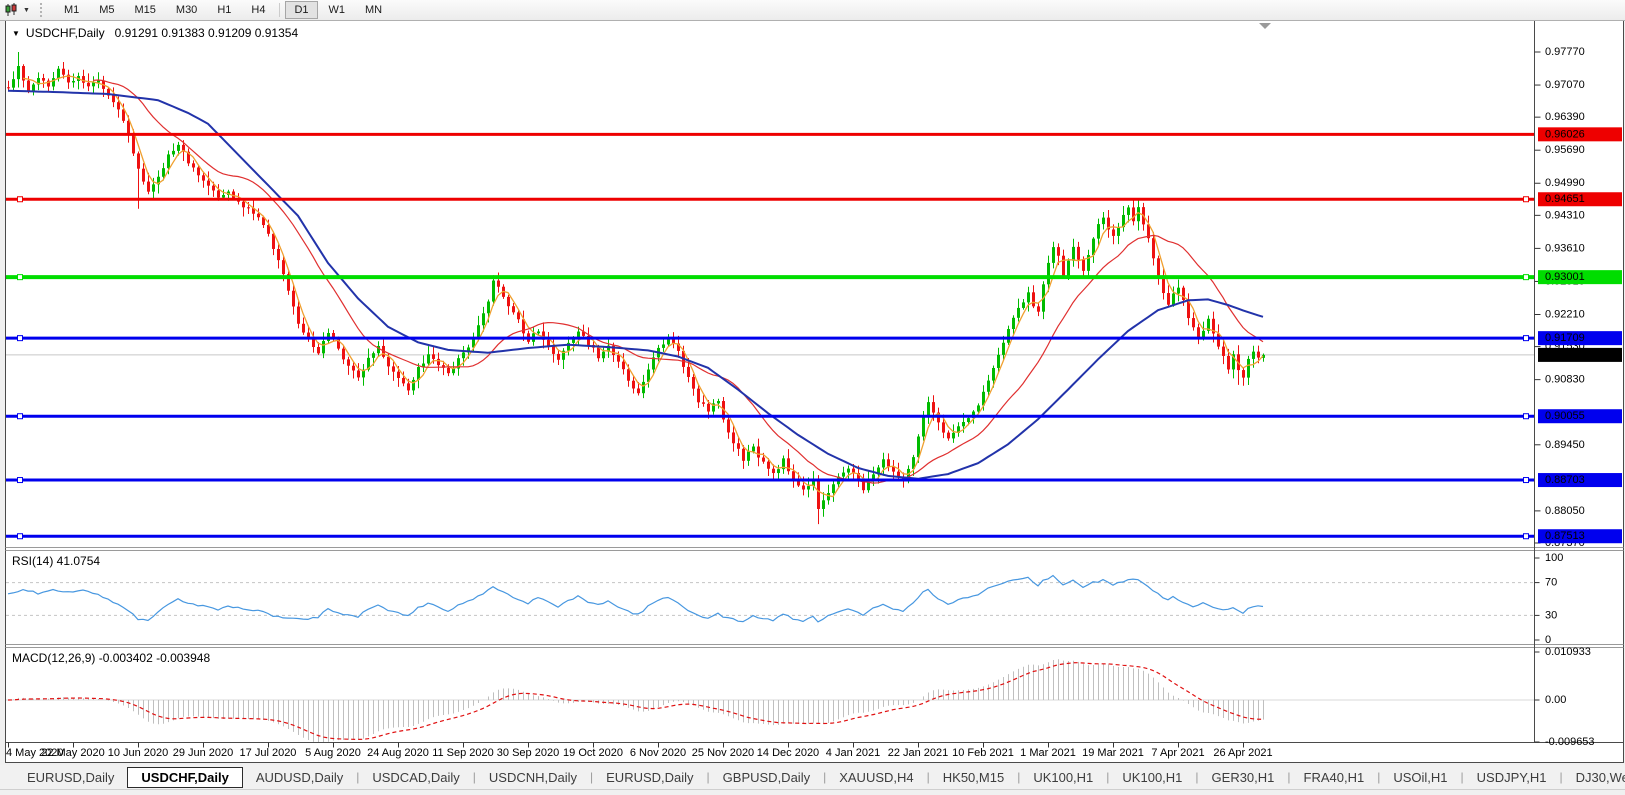  What do you see at coordinates (1565, 416) in the screenshot?
I see `svg-text: 0.90055` at bounding box center [1565, 416].